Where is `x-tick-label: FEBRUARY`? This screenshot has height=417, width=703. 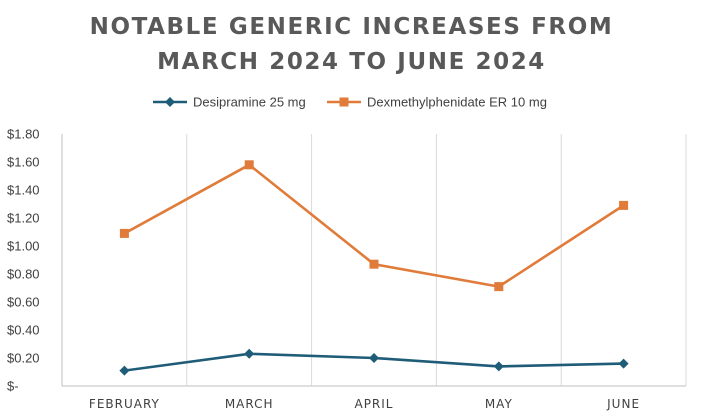
x-tick-label: FEBRUARY is located at coordinates (124, 404).